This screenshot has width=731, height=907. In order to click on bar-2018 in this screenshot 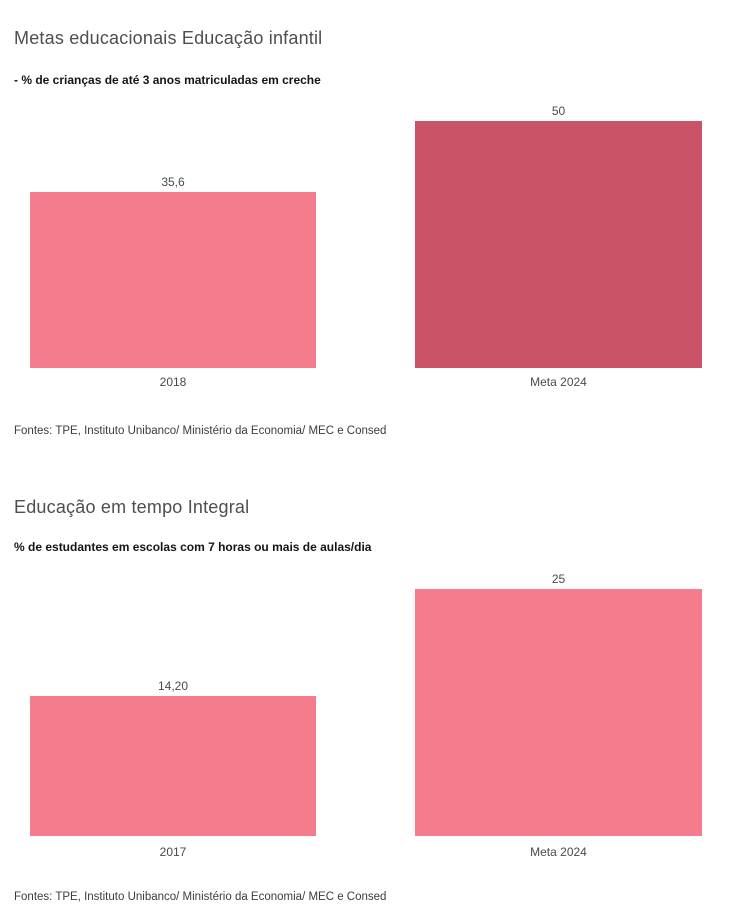, I will do `click(173, 280)`.